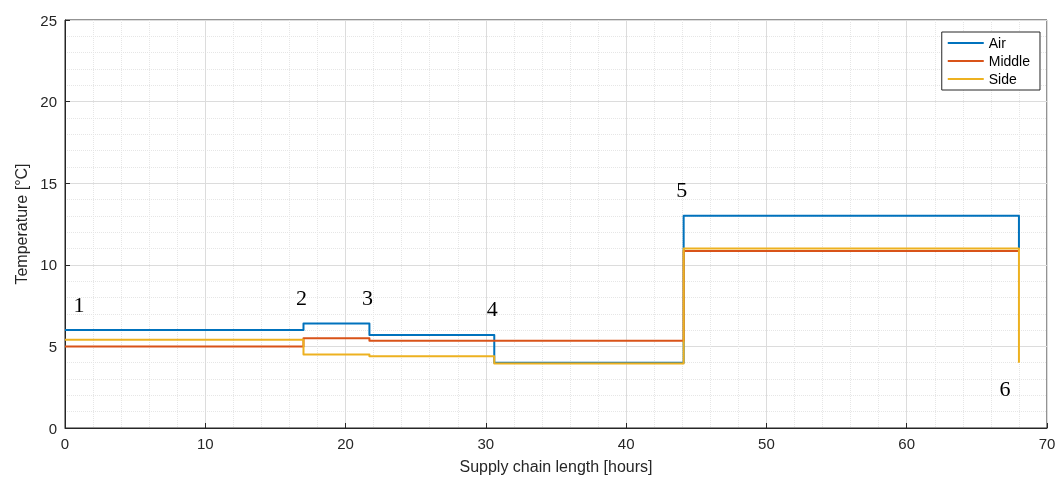 Image resolution: width=1062 pixels, height=489 pixels. I want to click on x-tick-label: 70, so click(1047, 443).